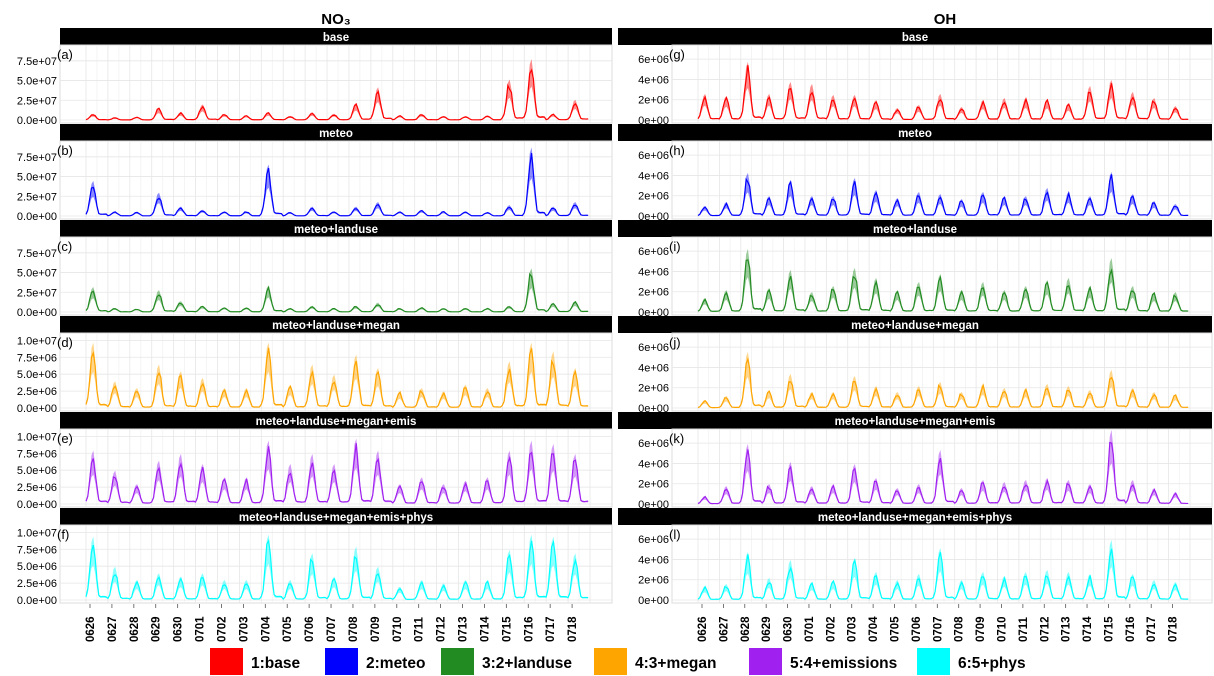 The image size is (1214, 676). I want to click on x-tick-label: 0711, so click(420, 629).